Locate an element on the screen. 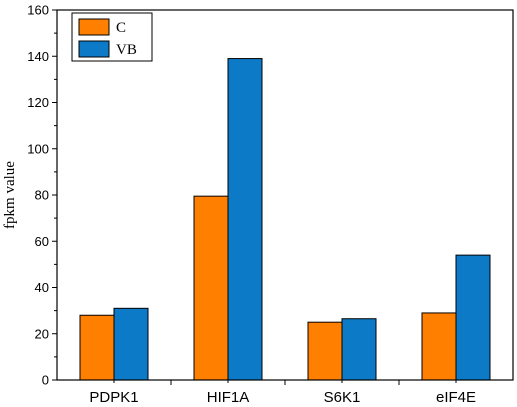 The width and height of the screenshot is (517, 407). y-axis-ticks is located at coordinates (54, 195).